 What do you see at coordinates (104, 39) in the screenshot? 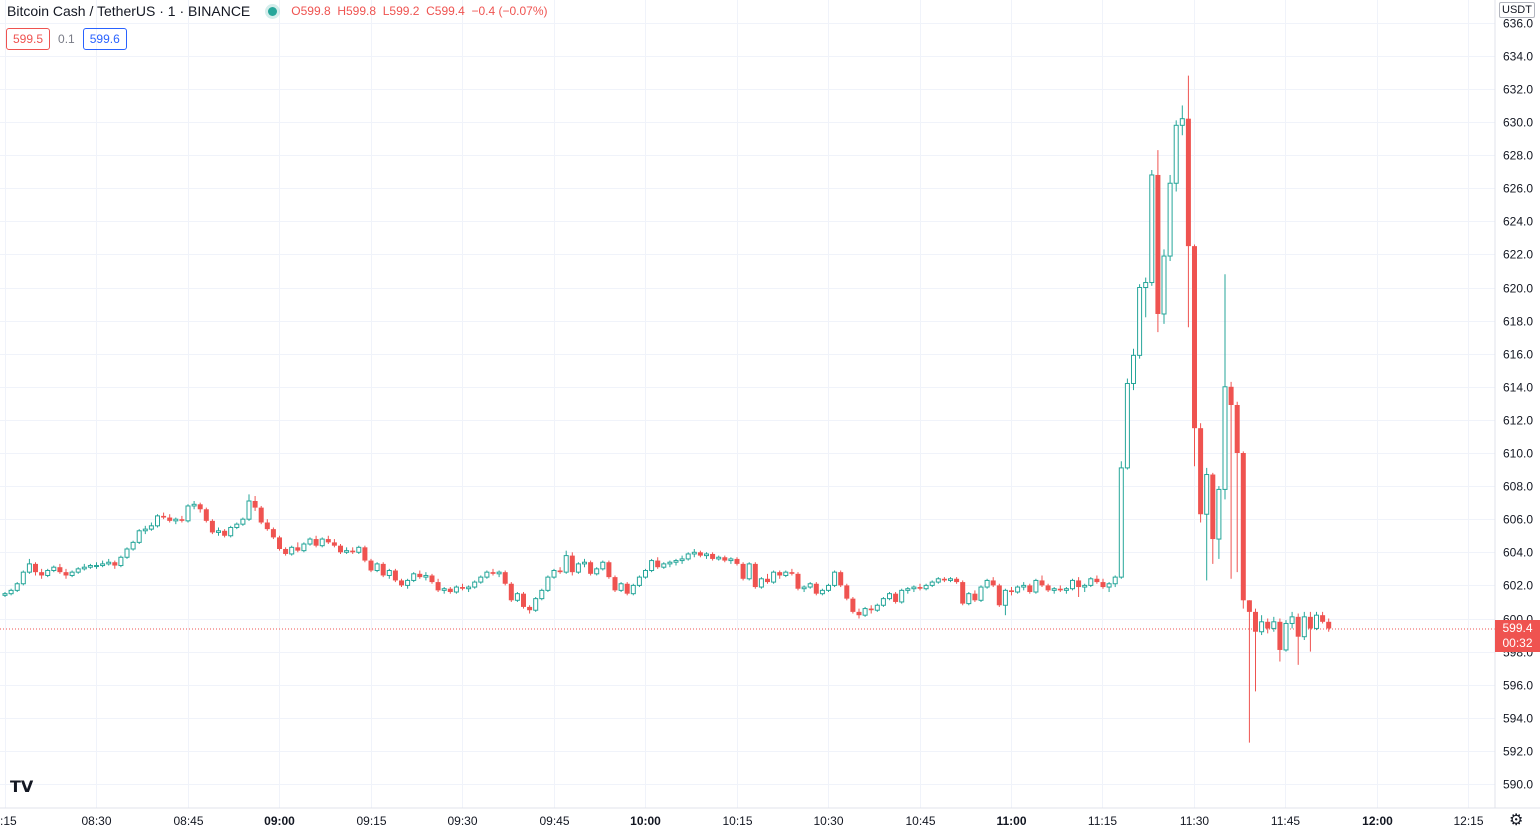
I see `ask-button: 599.6` at bounding box center [104, 39].